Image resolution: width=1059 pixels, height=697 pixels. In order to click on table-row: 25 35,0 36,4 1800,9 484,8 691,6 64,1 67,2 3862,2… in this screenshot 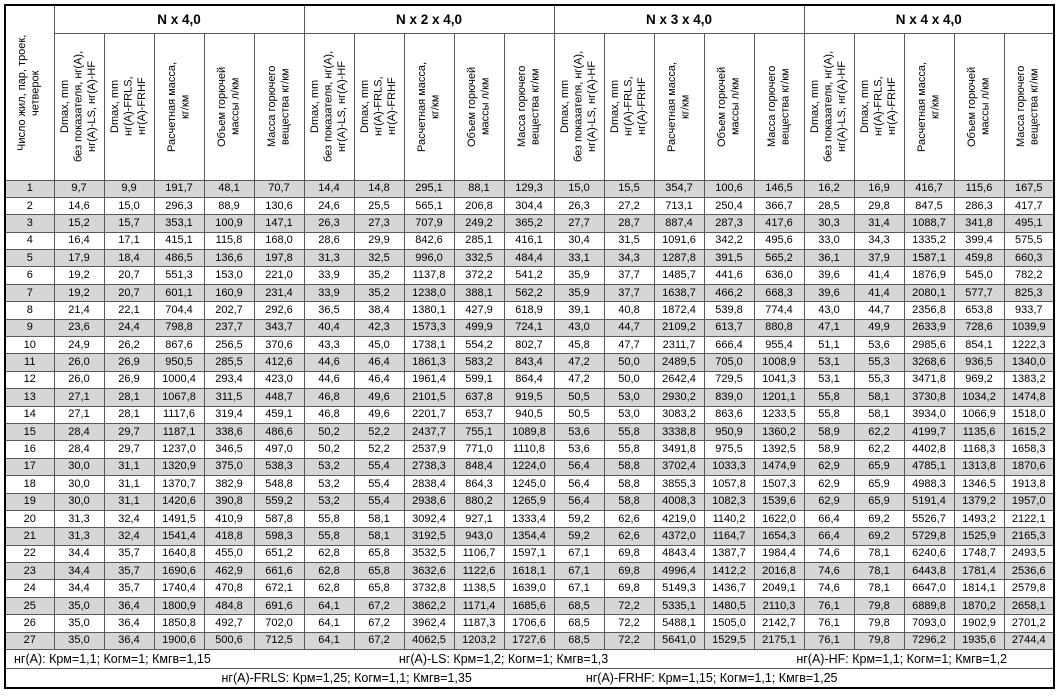, I will do `click(529, 606)`.